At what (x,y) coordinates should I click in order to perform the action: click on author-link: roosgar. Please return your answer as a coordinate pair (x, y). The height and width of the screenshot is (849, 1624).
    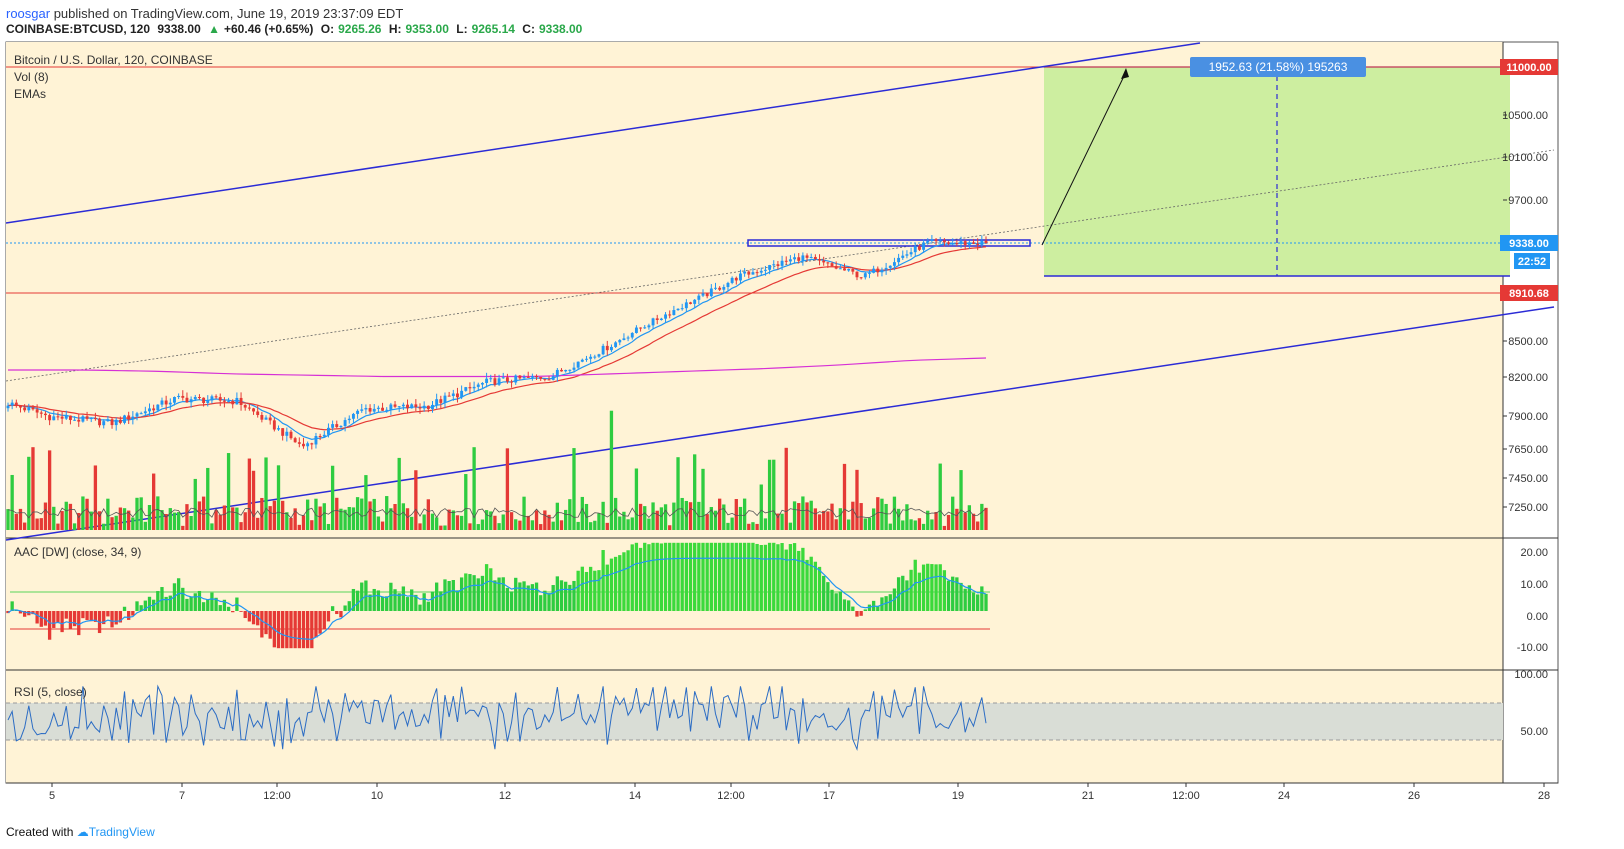
    Looking at the image, I should click on (28, 13).